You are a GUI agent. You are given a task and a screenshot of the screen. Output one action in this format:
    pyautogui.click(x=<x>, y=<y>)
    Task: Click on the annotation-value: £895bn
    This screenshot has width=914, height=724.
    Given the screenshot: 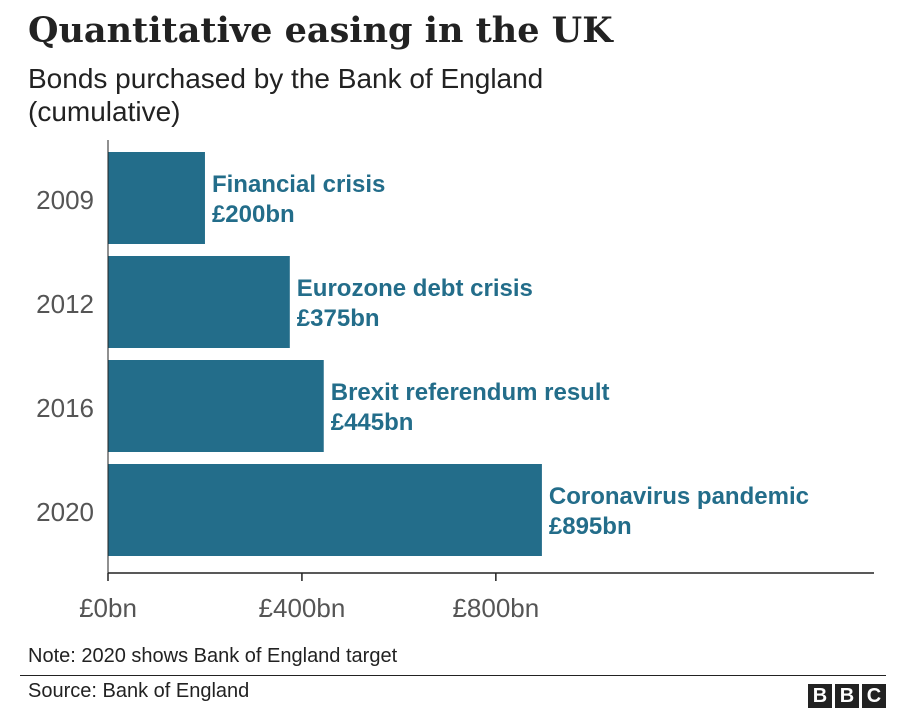 What is the action you would take?
    pyautogui.click(x=590, y=526)
    